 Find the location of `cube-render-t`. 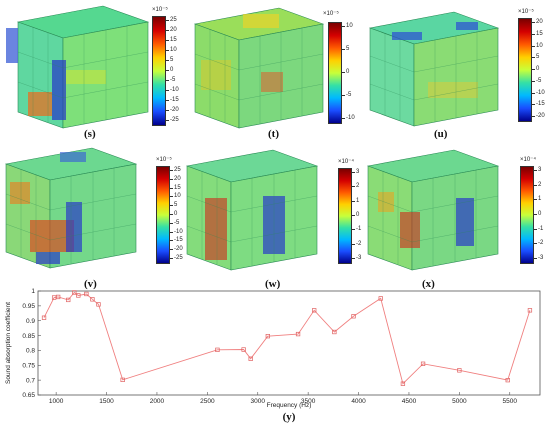

cube-render-t is located at coordinates (259, 68).